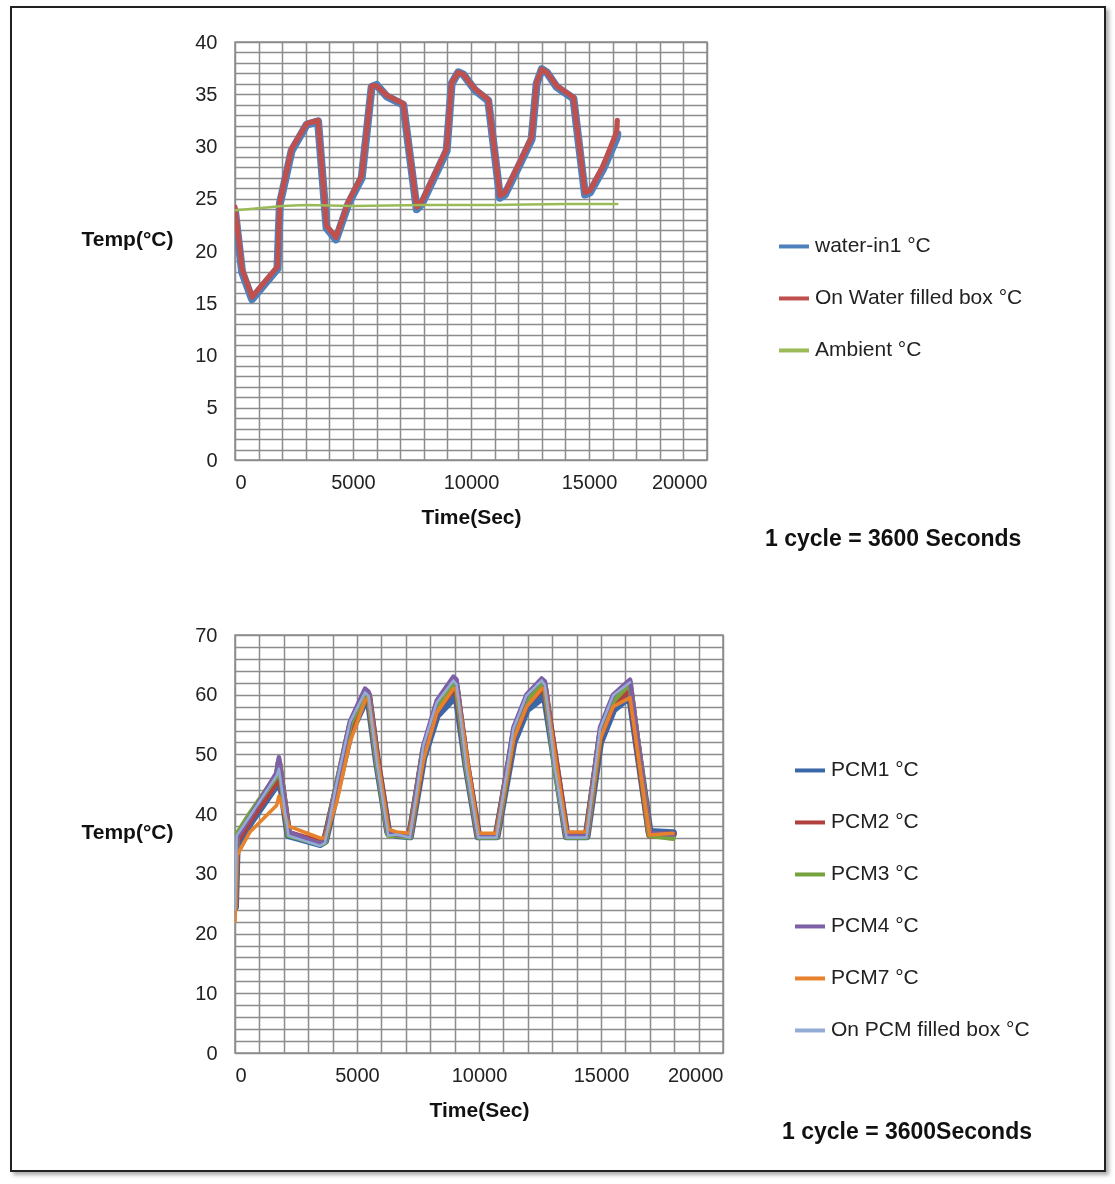  I want to click on y-tick-label: 15, so click(206, 302).